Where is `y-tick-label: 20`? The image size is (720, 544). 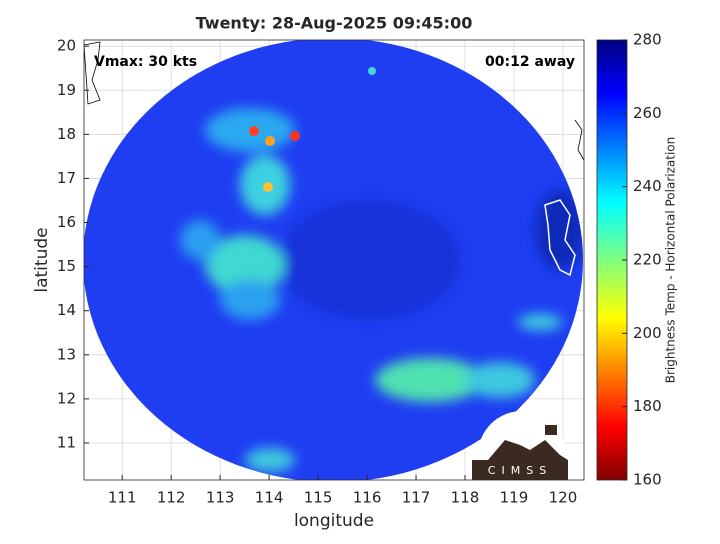
y-tick-label: 20 is located at coordinates (66, 46).